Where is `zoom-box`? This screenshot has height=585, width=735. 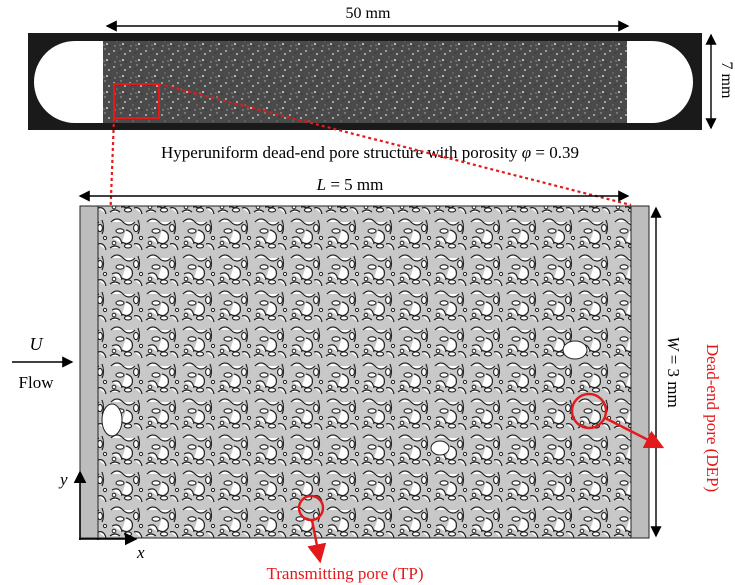
zoom-box is located at coordinates (136, 101).